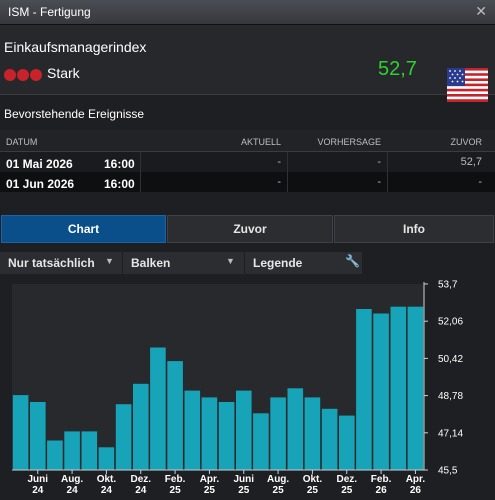  Describe the element at coordinates (39, 164) in the screenshot. I see `event-date: 01 Mai 2026` at that location.